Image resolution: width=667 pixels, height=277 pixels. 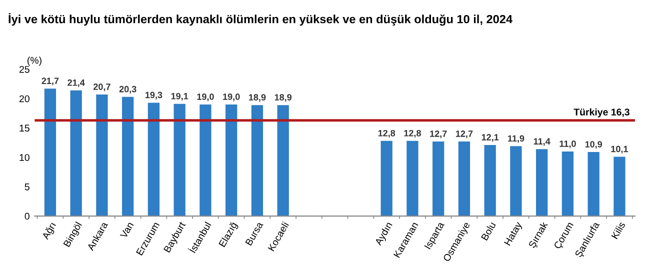 What do you see at coordinates (25, 157) in the screenshot?
I see `y-tick-label: 10` at bounding box center [25, 157].